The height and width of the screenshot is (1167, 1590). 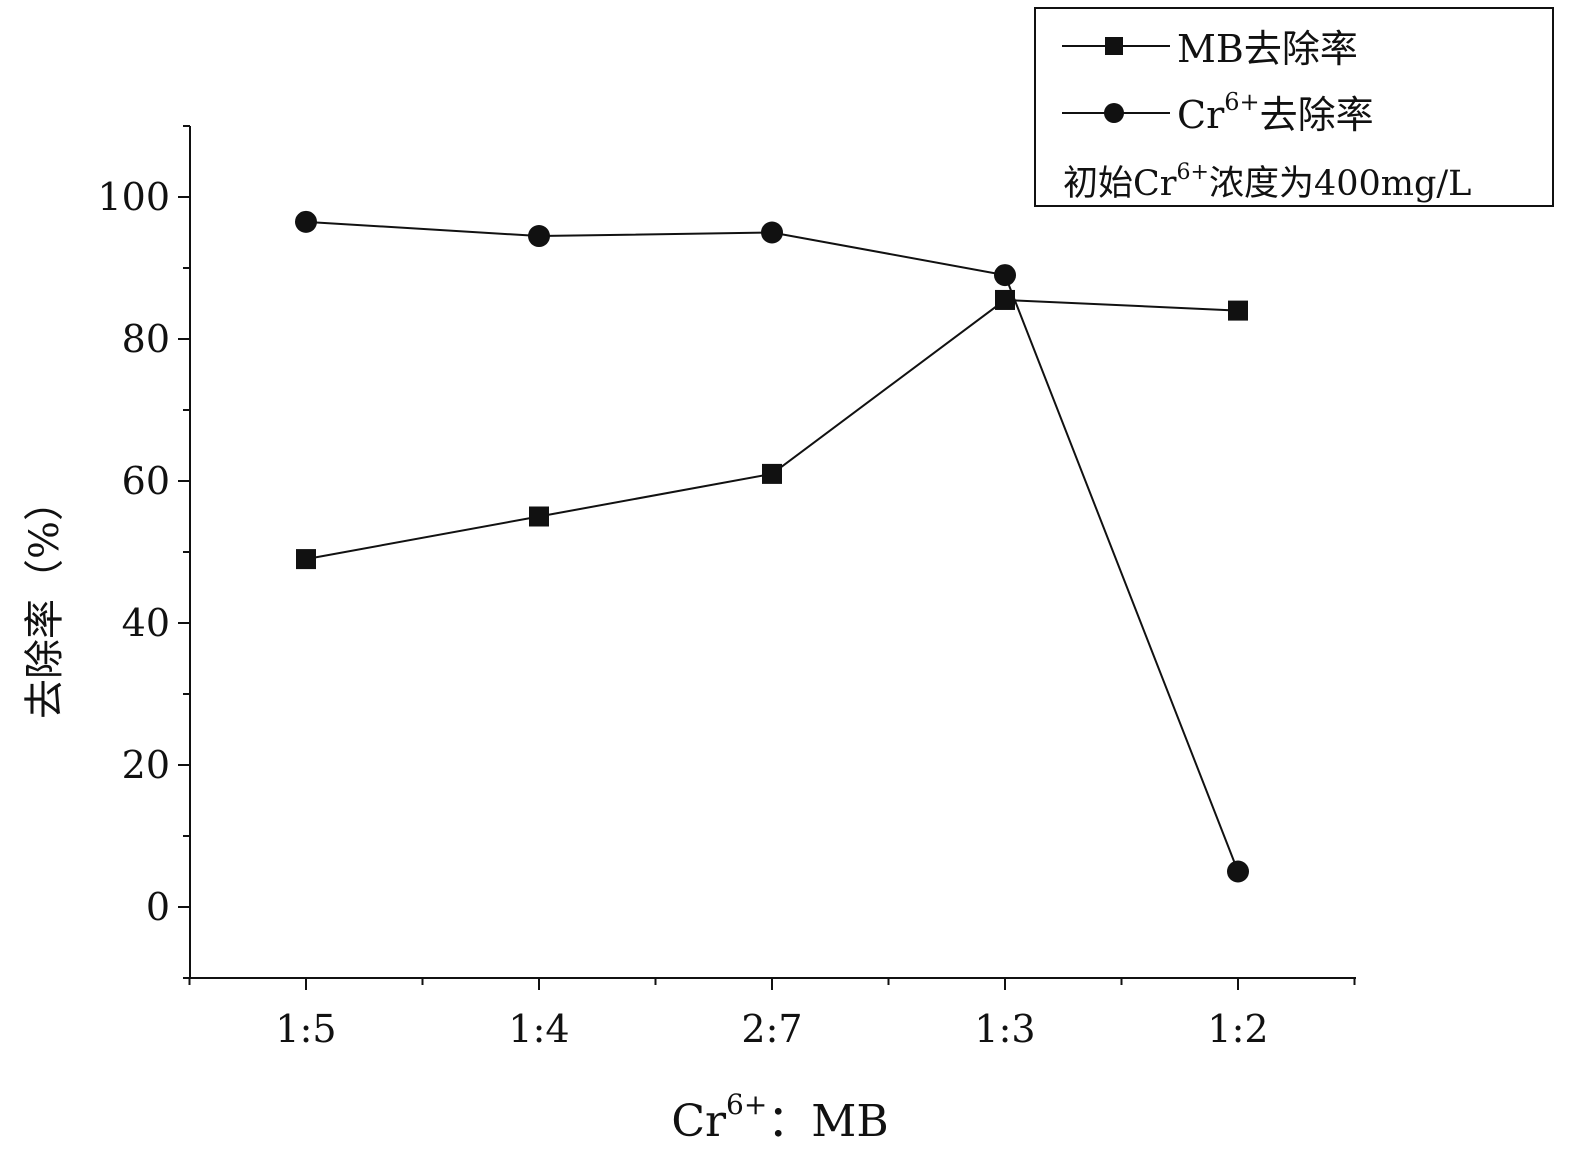 What do you see at coordinates (146, 765) in the screenshot?
I see `y-tick-label: 20` at bounding box center [146, 765].